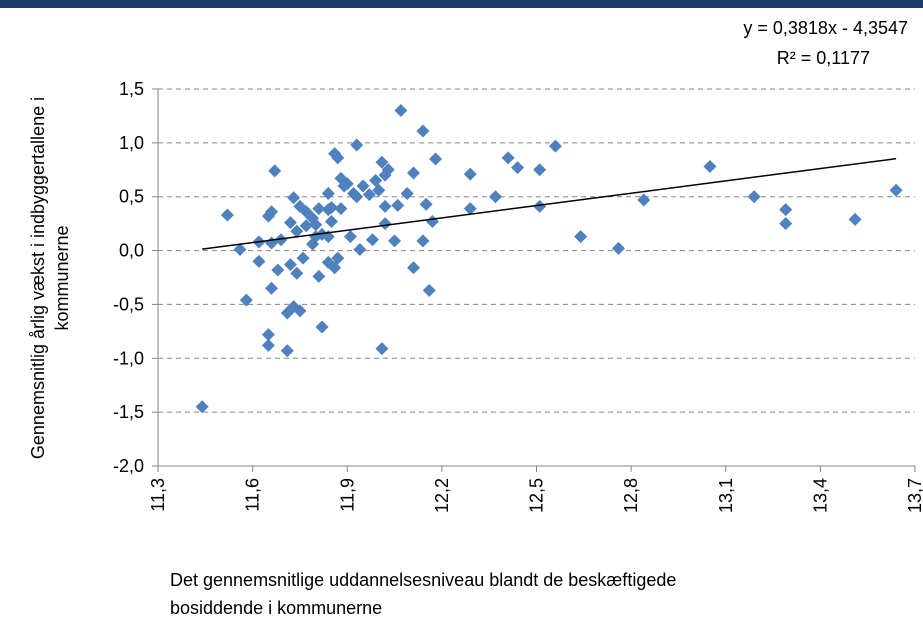 The width and height of the screenshot is (923, 624). Describe the element at coordinates (276, 608) in the screenshot. I see `x-axis-title: bosiddende i kommunerne` at that location.